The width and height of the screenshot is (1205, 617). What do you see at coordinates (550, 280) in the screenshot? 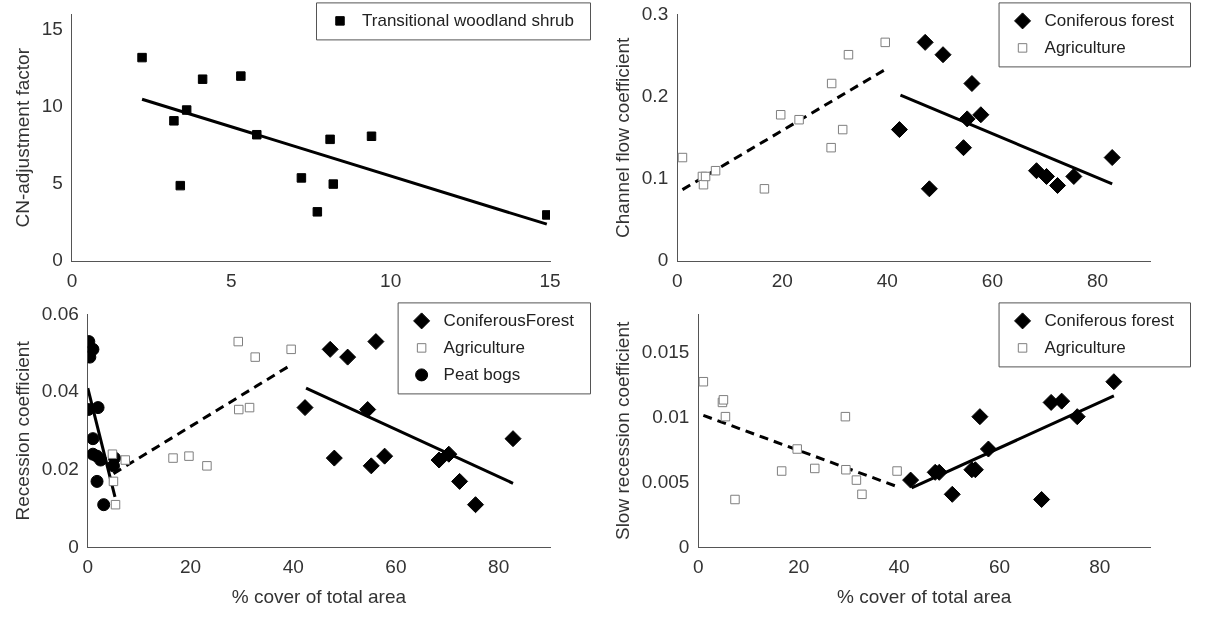
I see `x-tick-label: 15` at bounding box center [550, 280].